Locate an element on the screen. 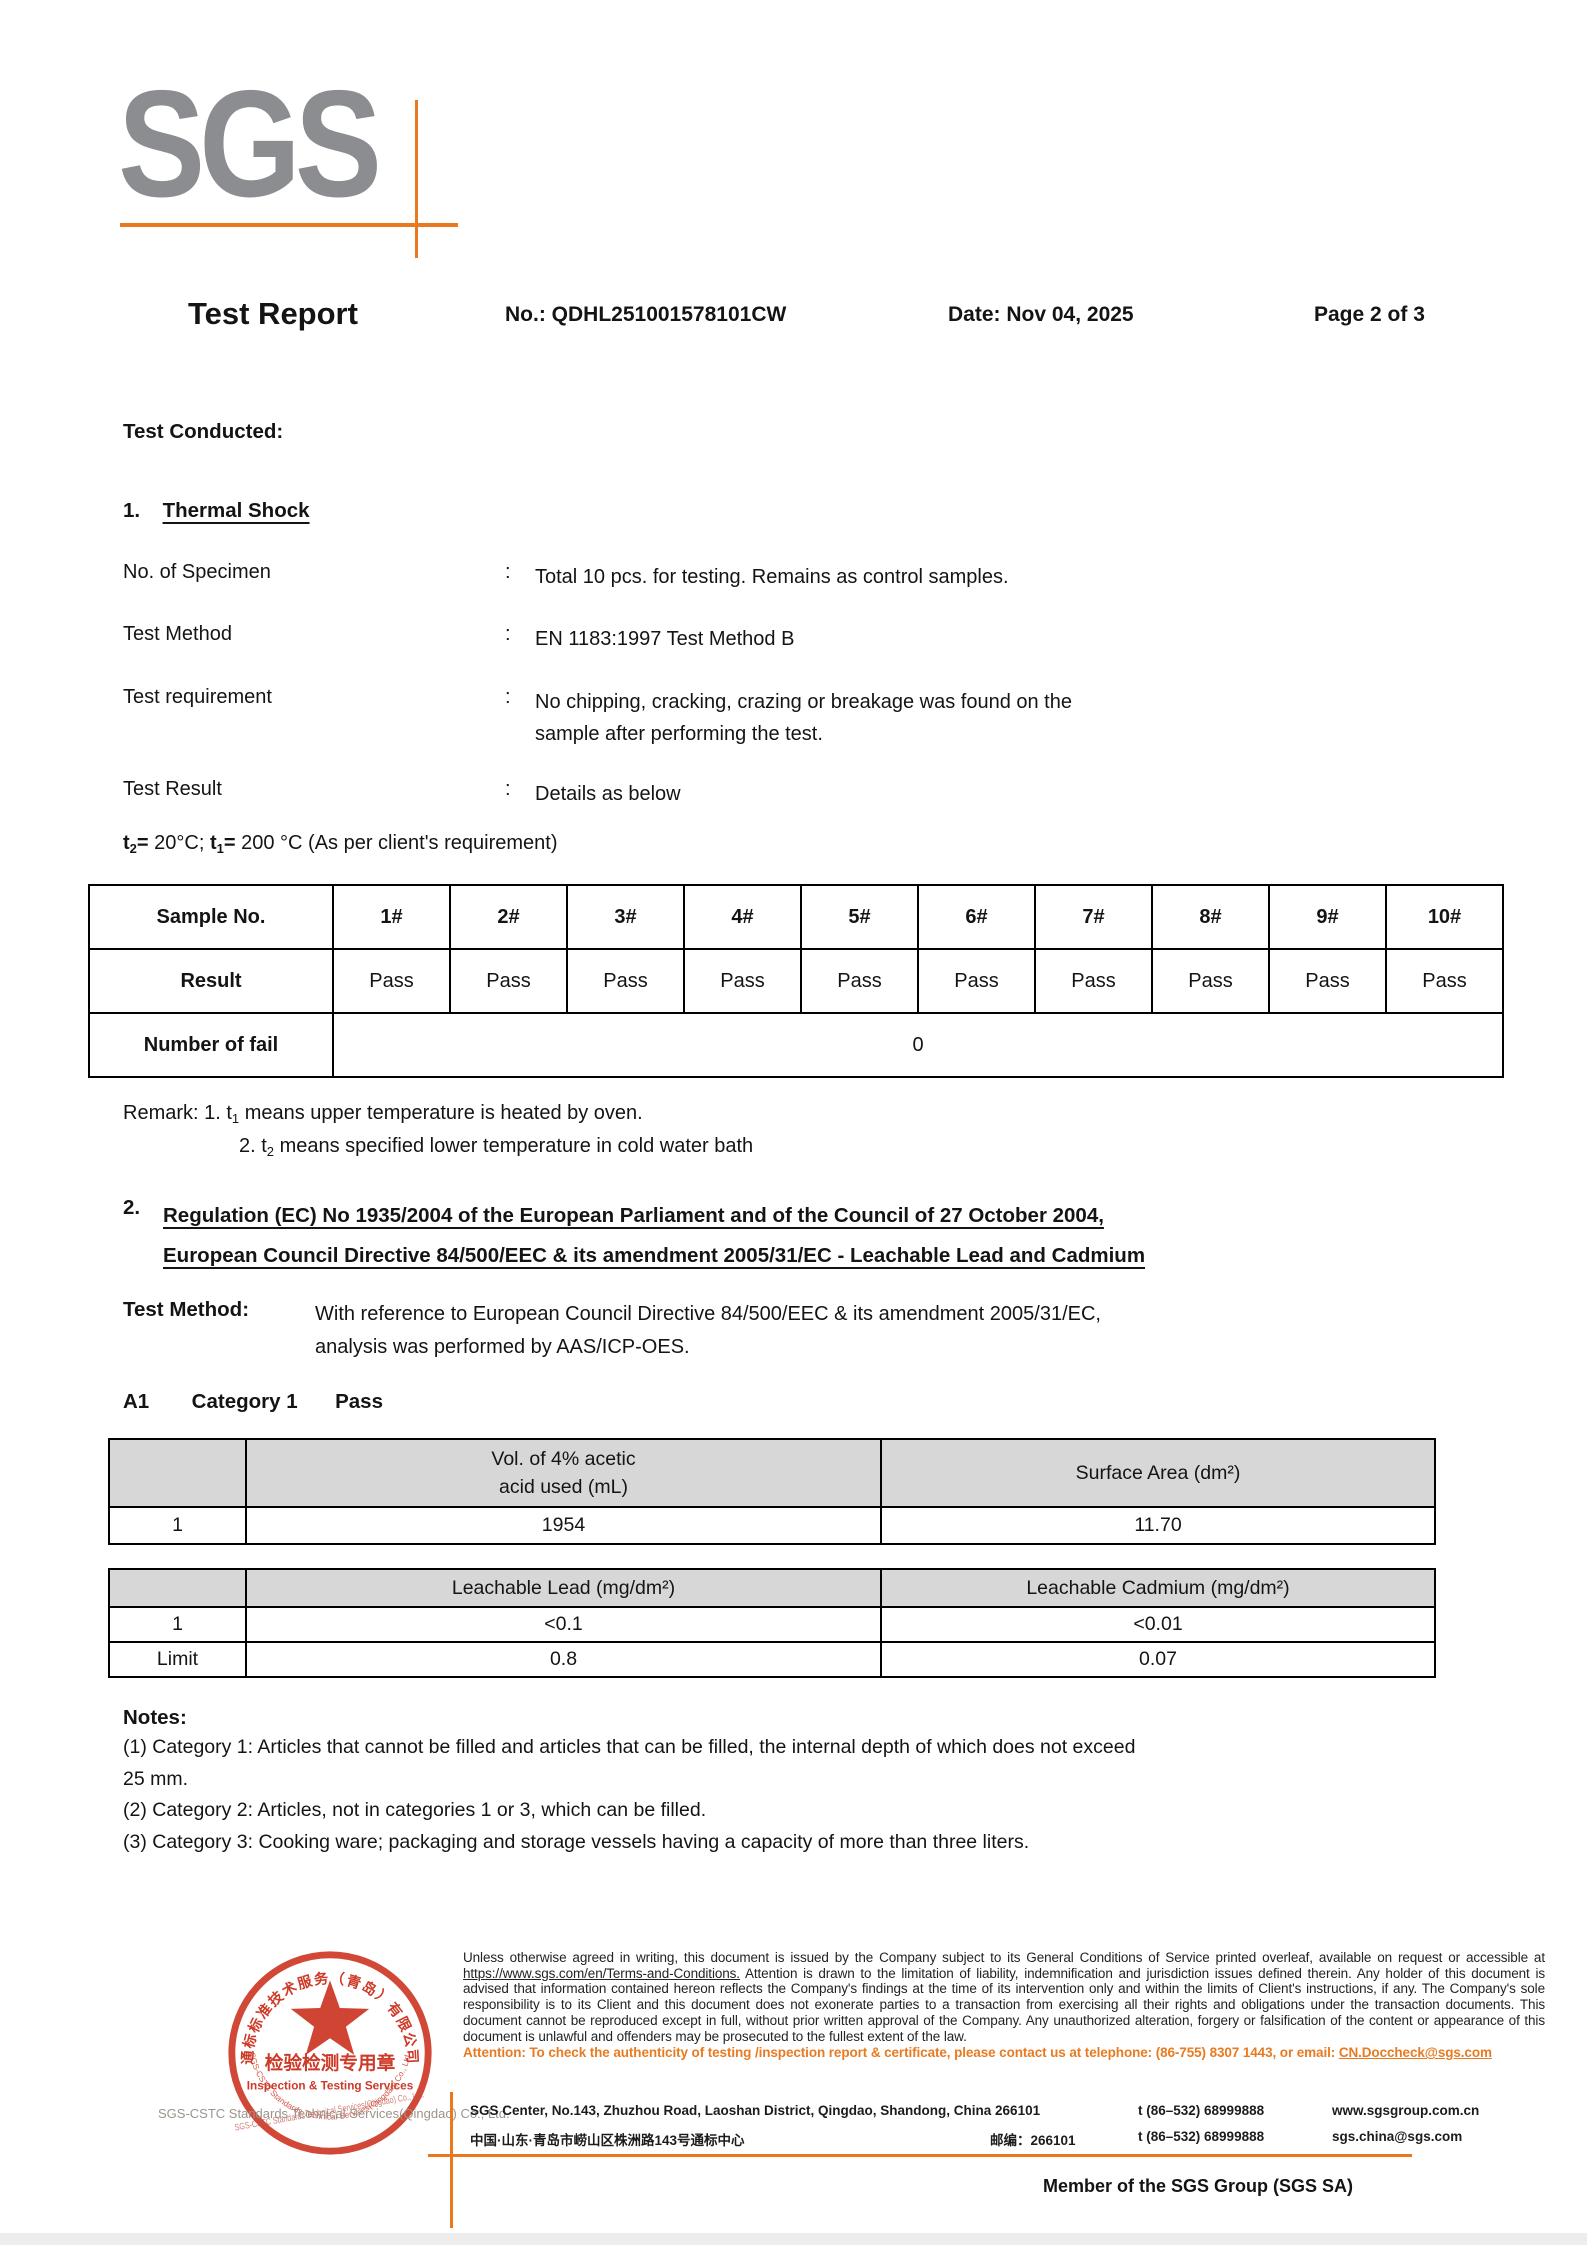  page-bottom-edge is located at coordinates (793, 2239).